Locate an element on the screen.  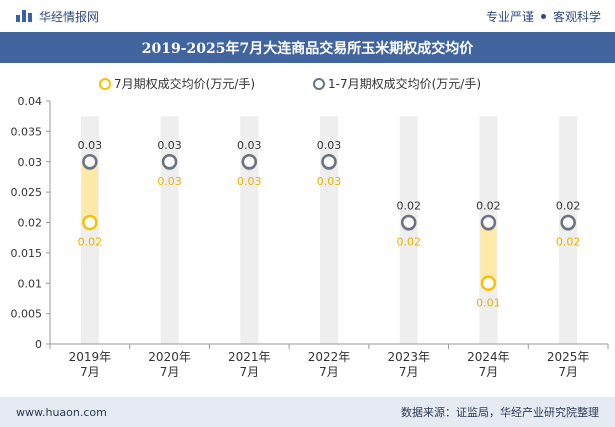
x-tick-label: 2019年 is located at coordinates (90, 357).